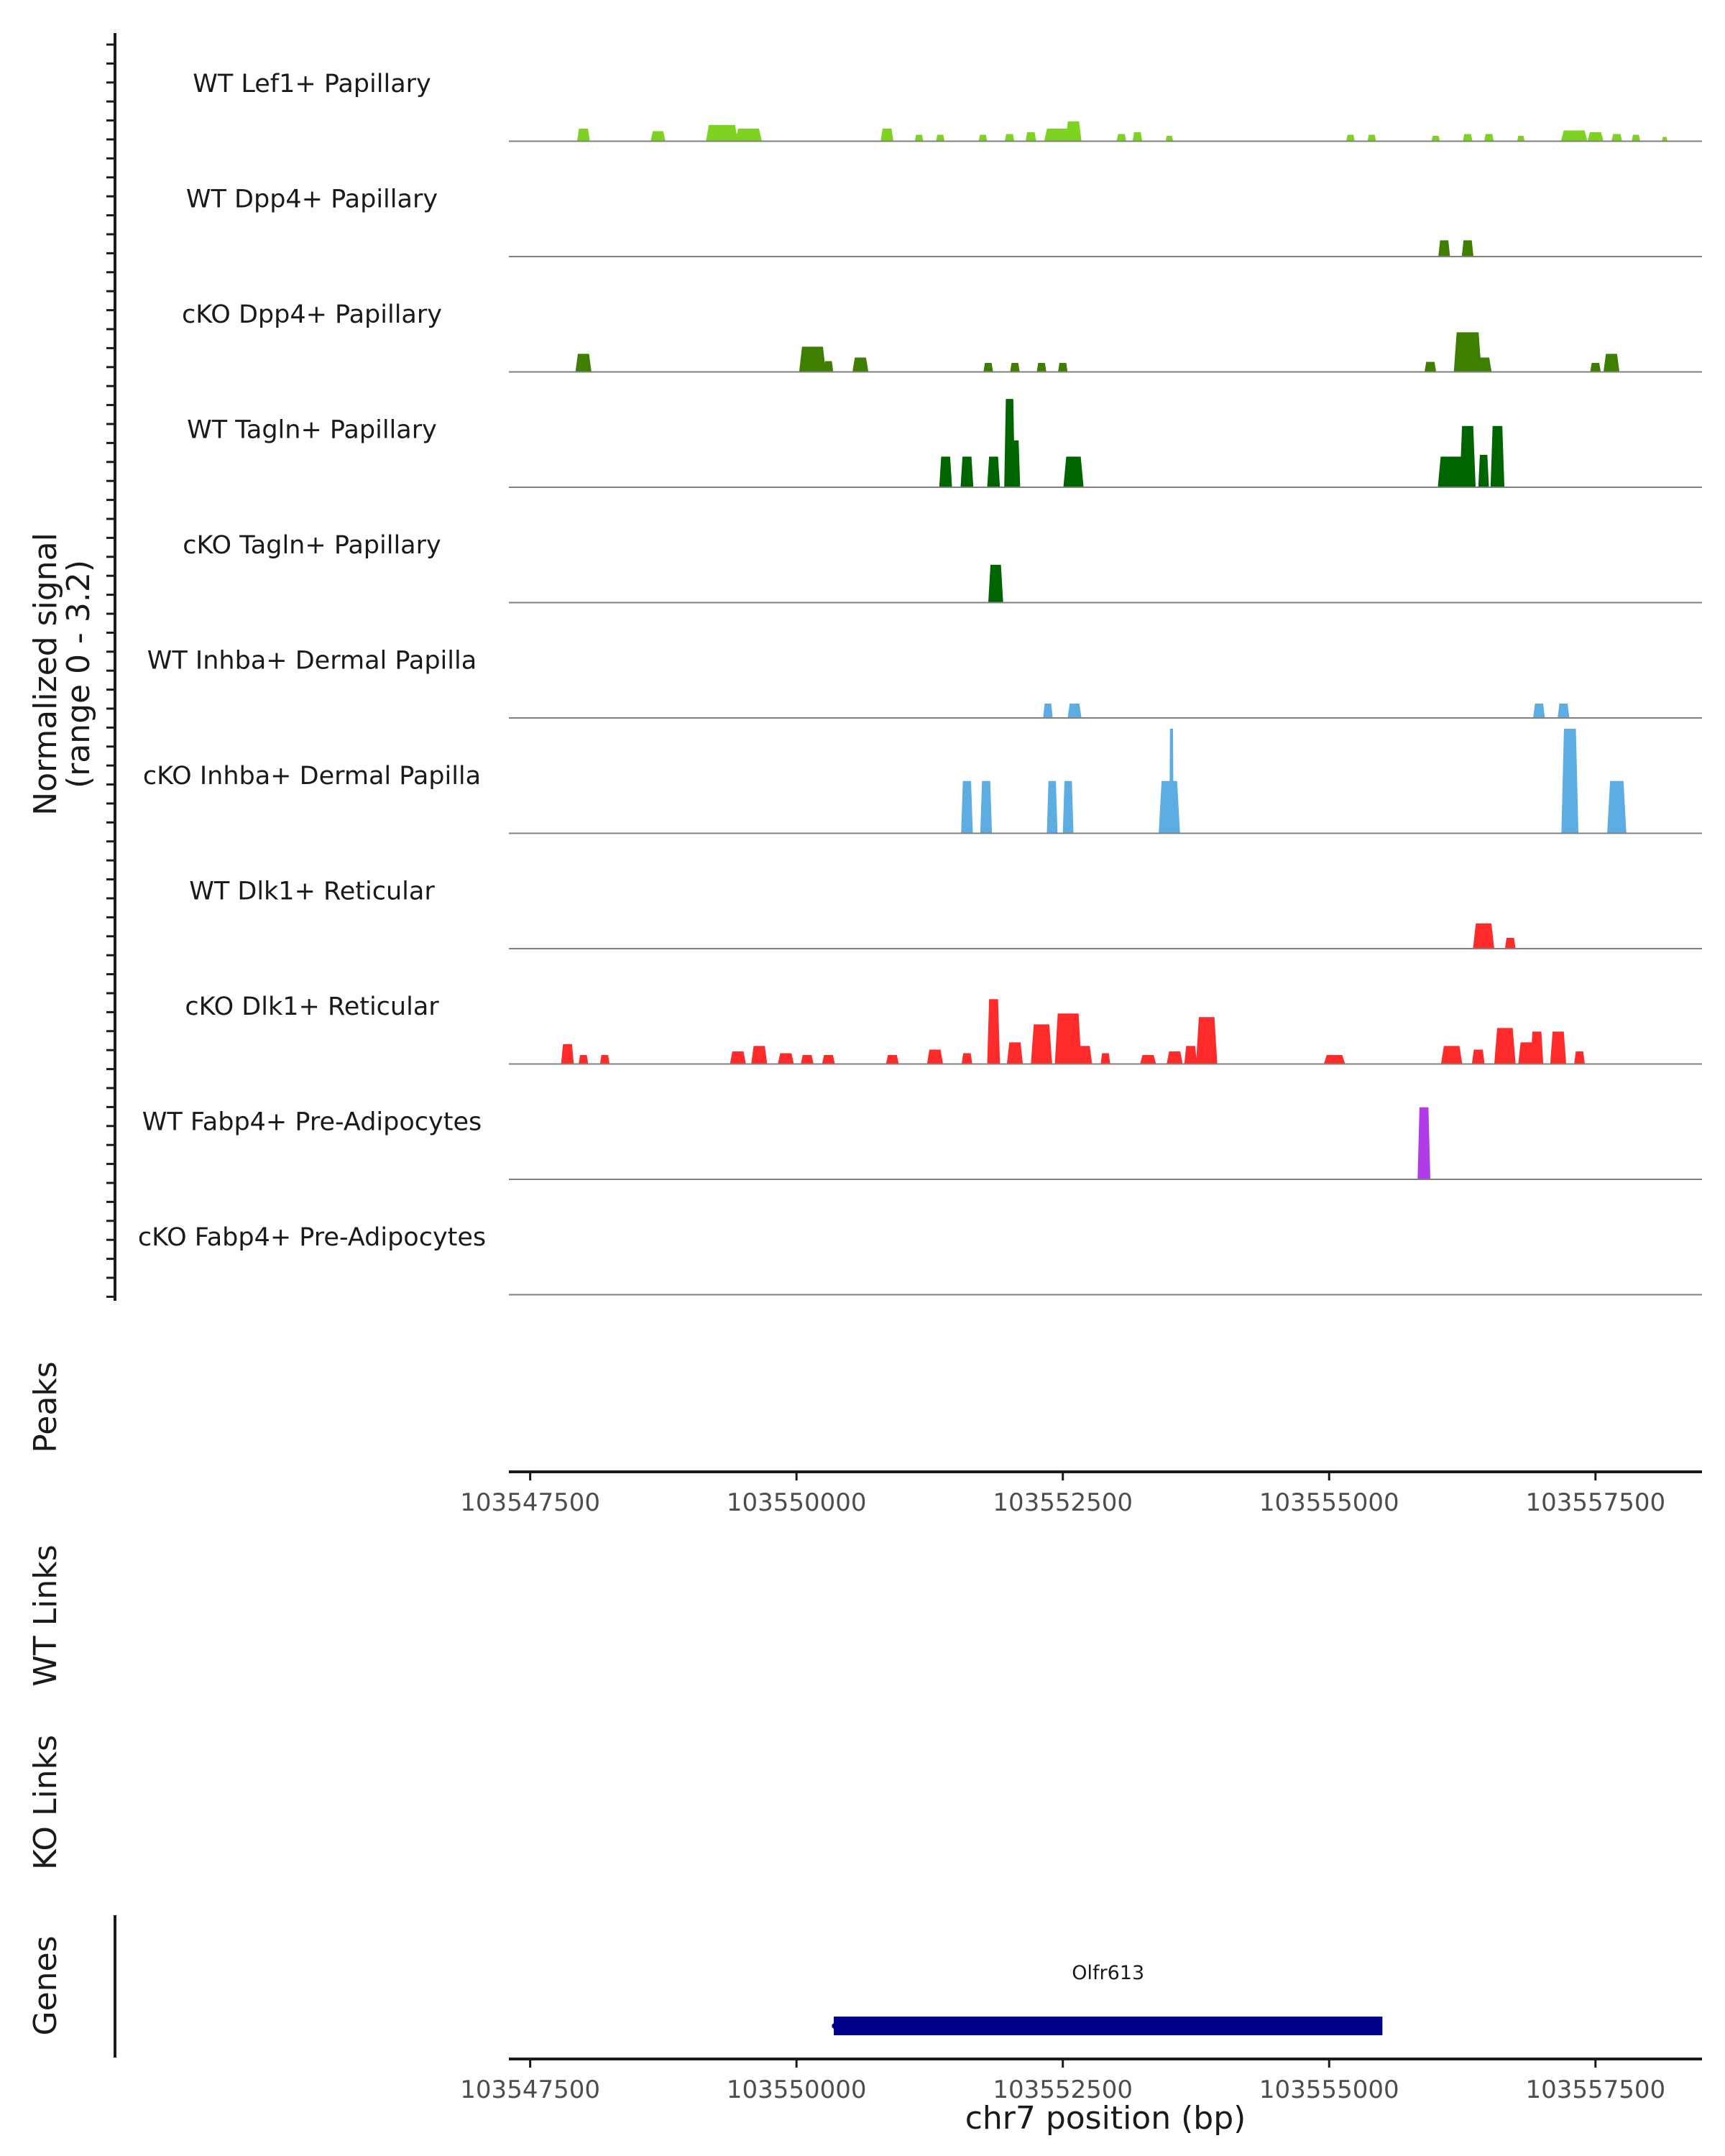 The width and height of the screenshot is (1725, 2156). I want to click on track-label: cKO Dlk1+ Reticular, so click(312, 1007).